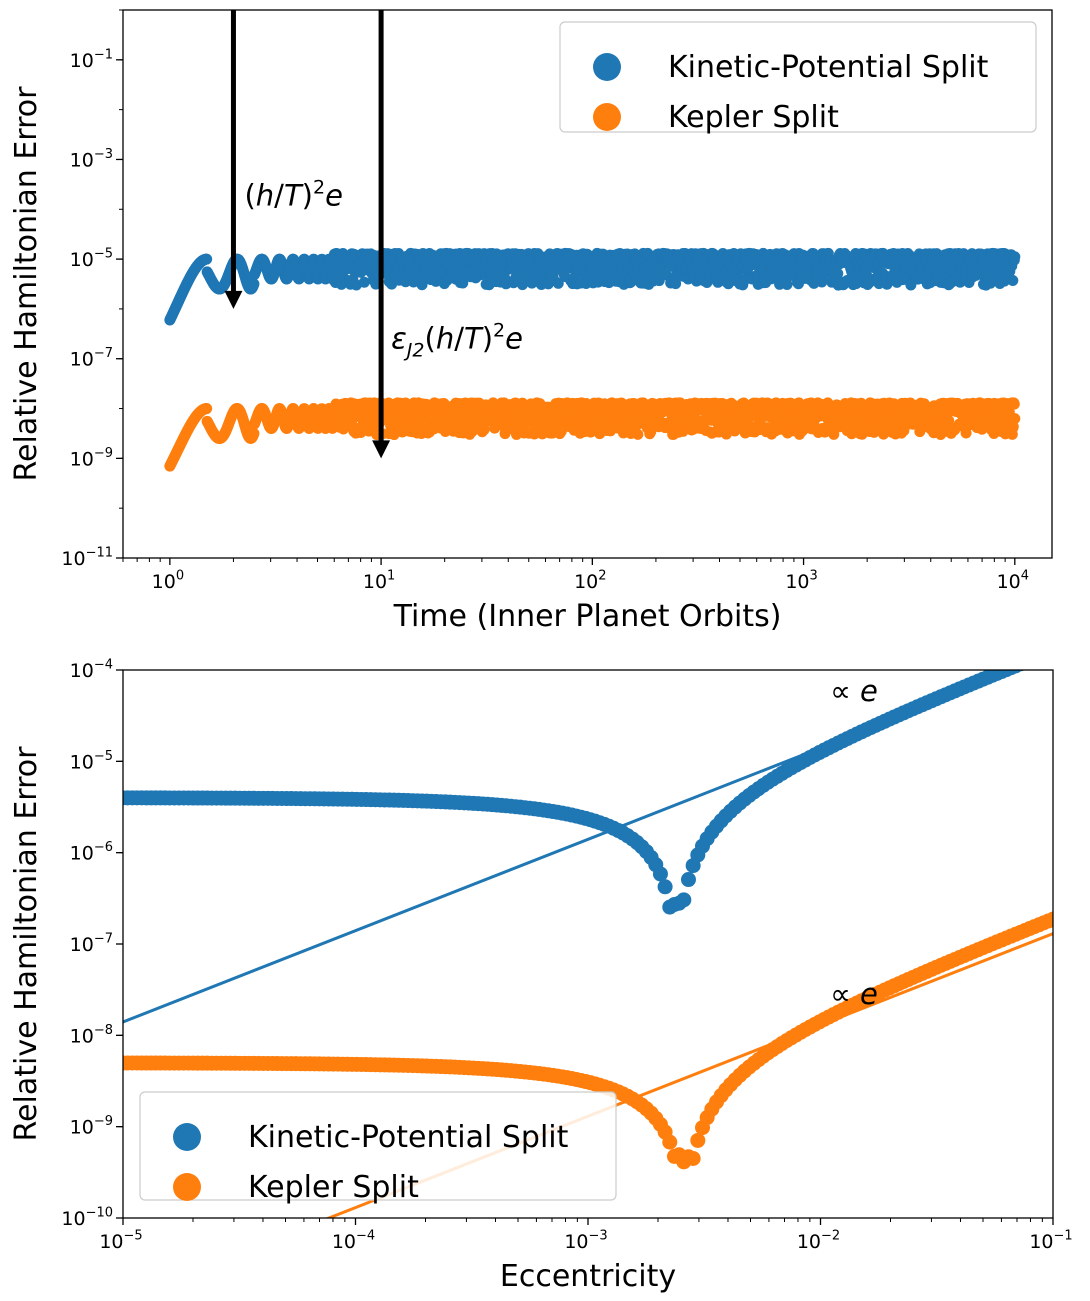 Image resolution: width=1090 pixels, height=1301 pixels. What do you see at coordinates (798, 77) in the screenshot?
I see `top-legend-box` at bounding box center [798, 77].